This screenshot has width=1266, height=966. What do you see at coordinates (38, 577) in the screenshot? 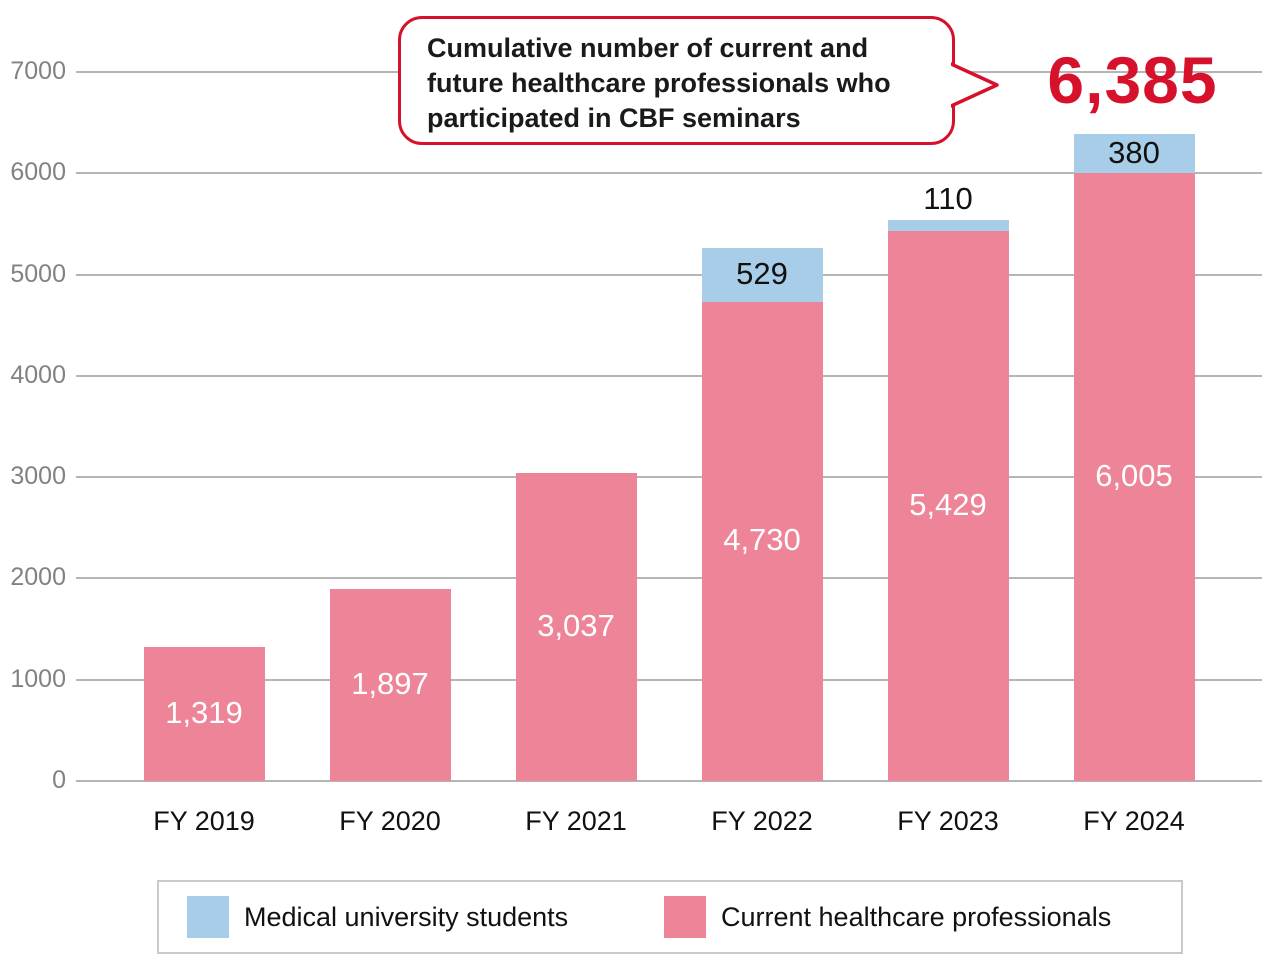
I see `y-axis-tick-2000: 2000` at bounding box center [38, 577].